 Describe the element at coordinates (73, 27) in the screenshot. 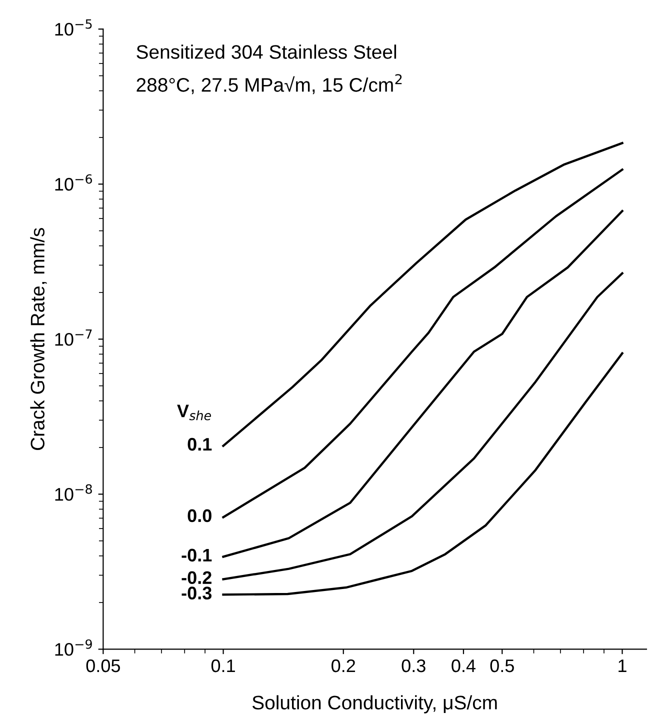

I see `y-tick-label: 10$^{−5}$` at that location.